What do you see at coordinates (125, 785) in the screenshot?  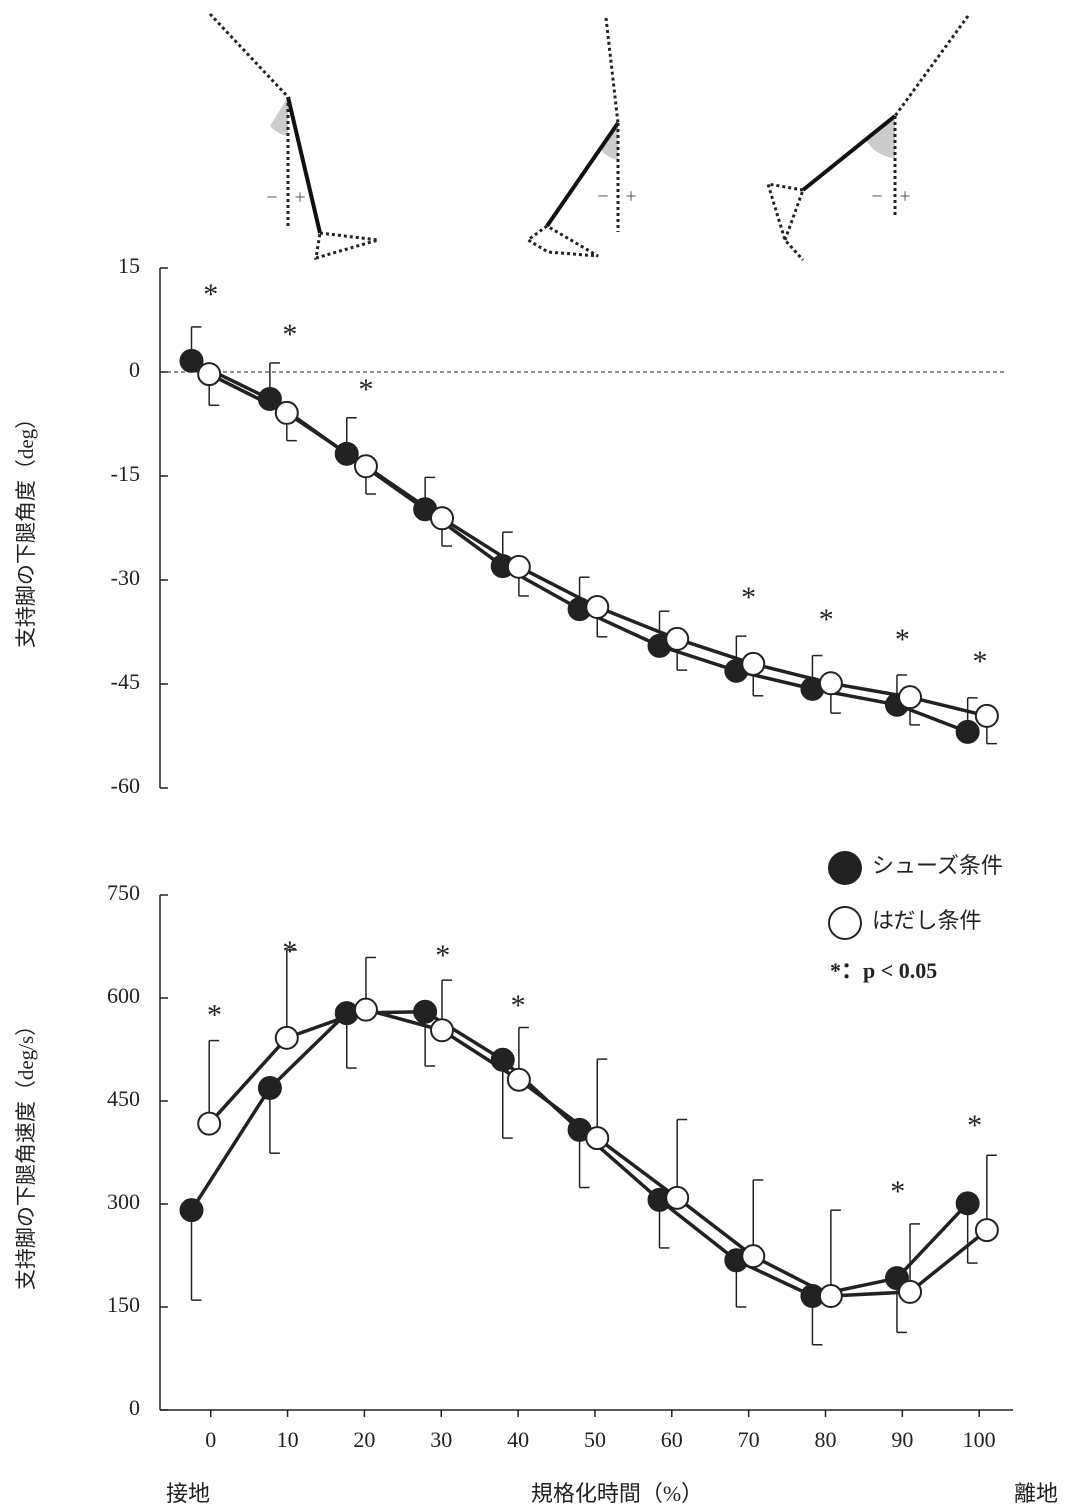 I see `y-tick-label: -60` at bounding box center [125, 785].